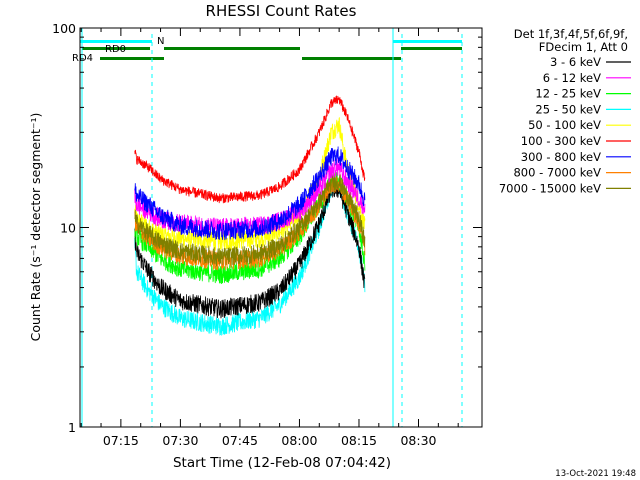 The image size is (640, 480). I want to click on legend-label: 3 - 6 keV, so click(575, 62).